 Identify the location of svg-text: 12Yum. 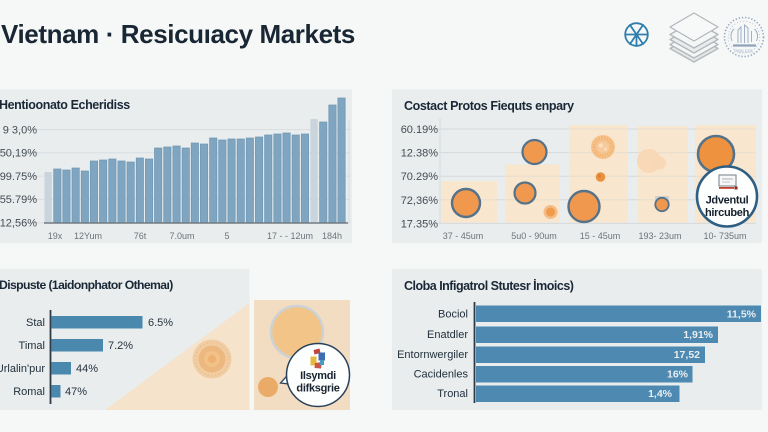
(88, 236).